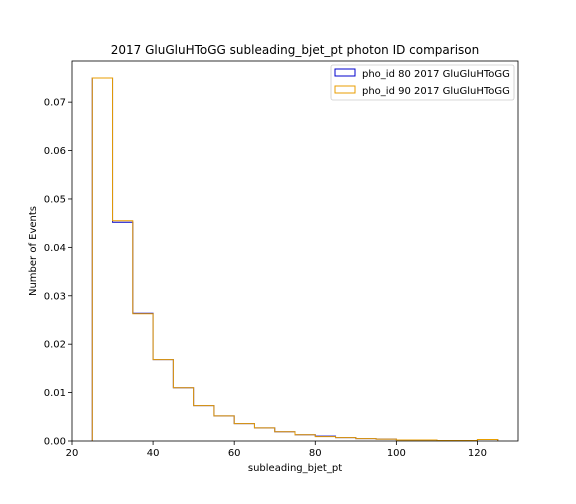  What do you see at coordinates (436, 74) in the screenshot?
I see `legend-label-pho-id-80: pho_id 80 2017 GluGluHToGG` at bounding box center [436, 74].